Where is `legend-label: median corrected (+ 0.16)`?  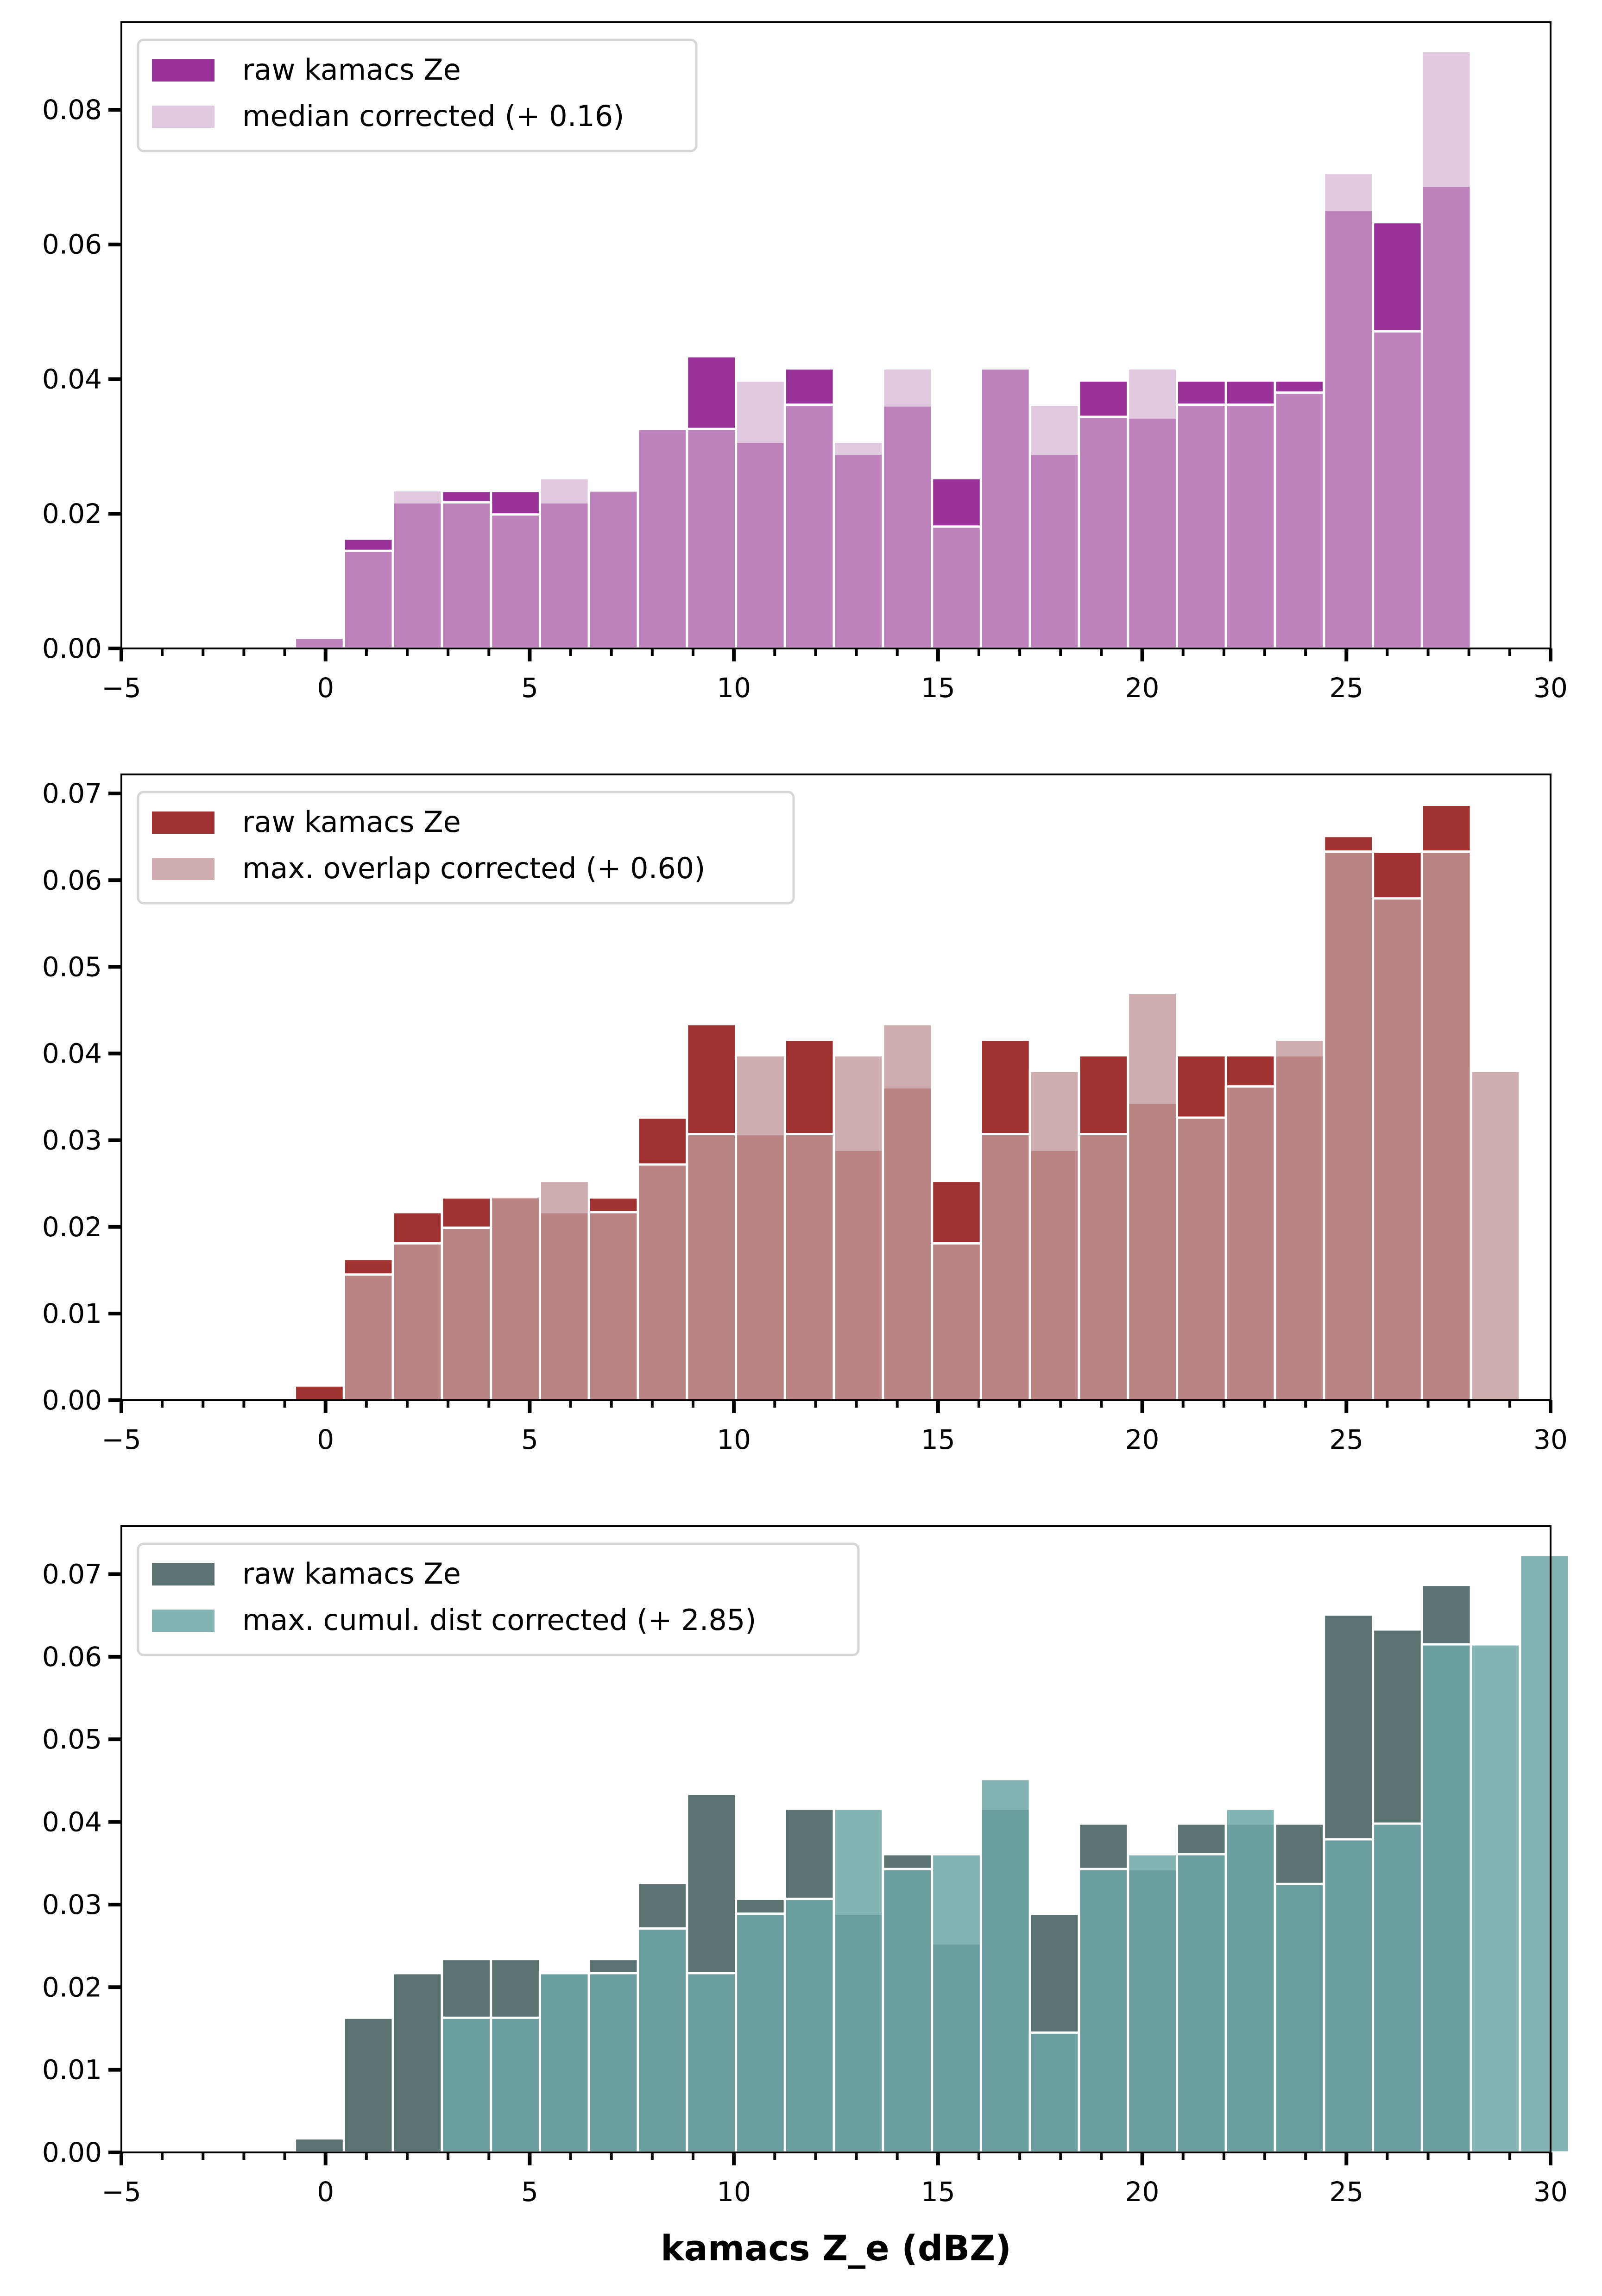 legend-label: median corrected (+ 0.16) is located at coordinates (433, 116).